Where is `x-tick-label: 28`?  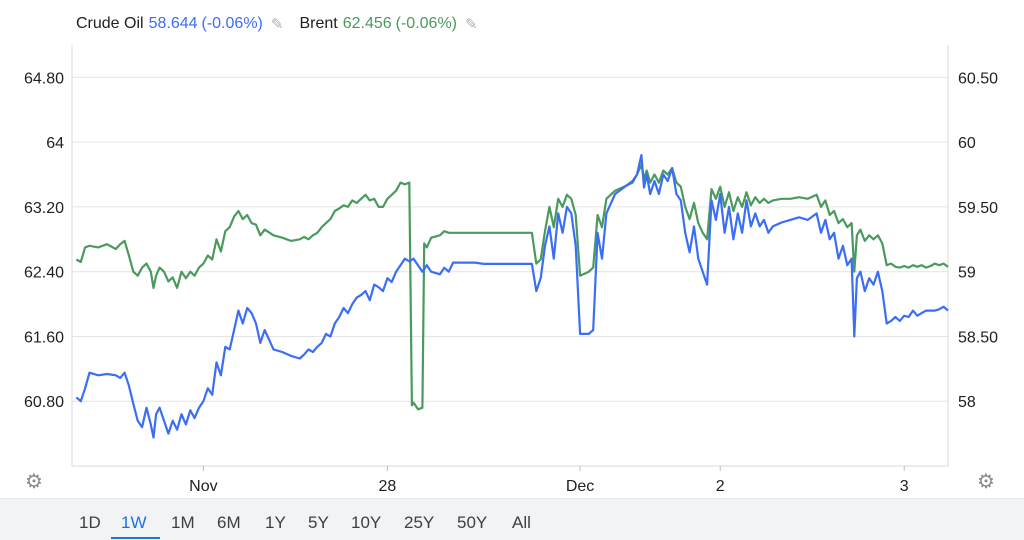 x-tick-label: 28 is located at coordinates (387, 486).